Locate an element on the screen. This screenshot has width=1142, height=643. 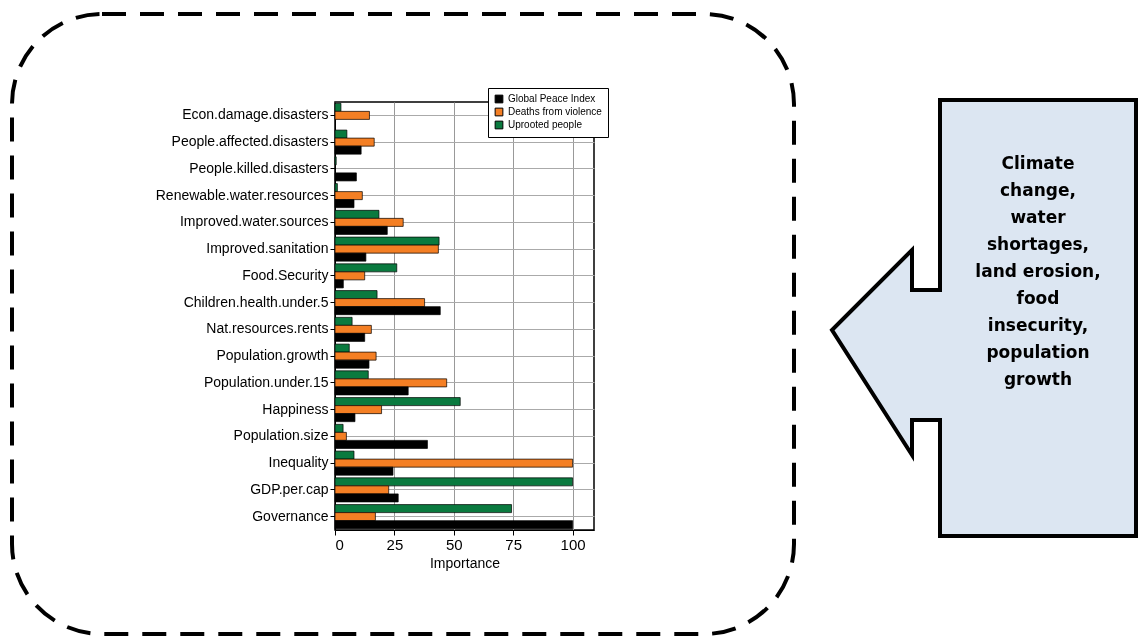
y-tick-label: Population.size is located at coordinates (281, 435).